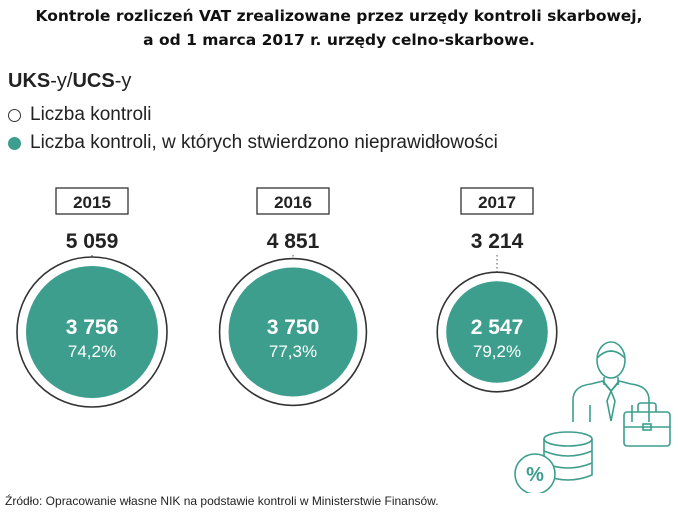 This screenshot has width=678, height=514. What do you see at coordinates (497, 351) in the screenshot?
I see `percent-label: 79,2%` at bounding box center [497, 351].